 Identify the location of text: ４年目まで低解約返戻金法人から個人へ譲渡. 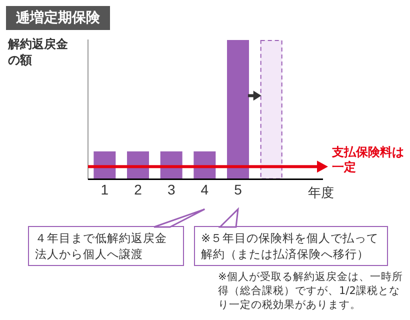
(106, 246).